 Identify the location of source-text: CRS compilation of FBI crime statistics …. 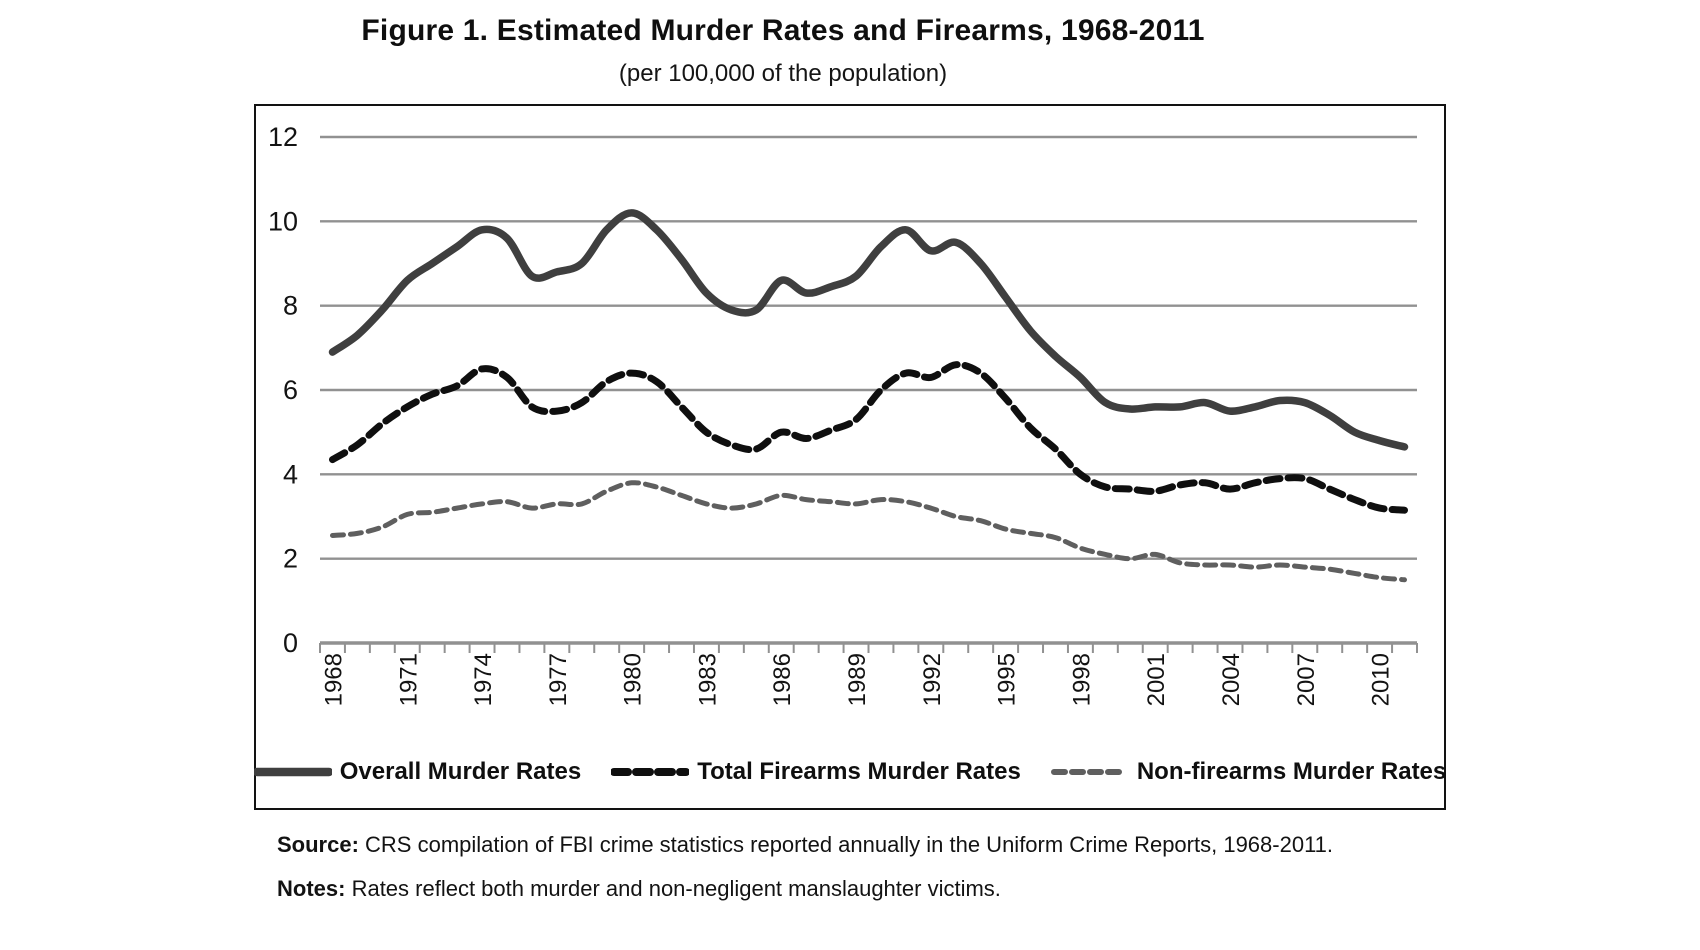
(846, 844).